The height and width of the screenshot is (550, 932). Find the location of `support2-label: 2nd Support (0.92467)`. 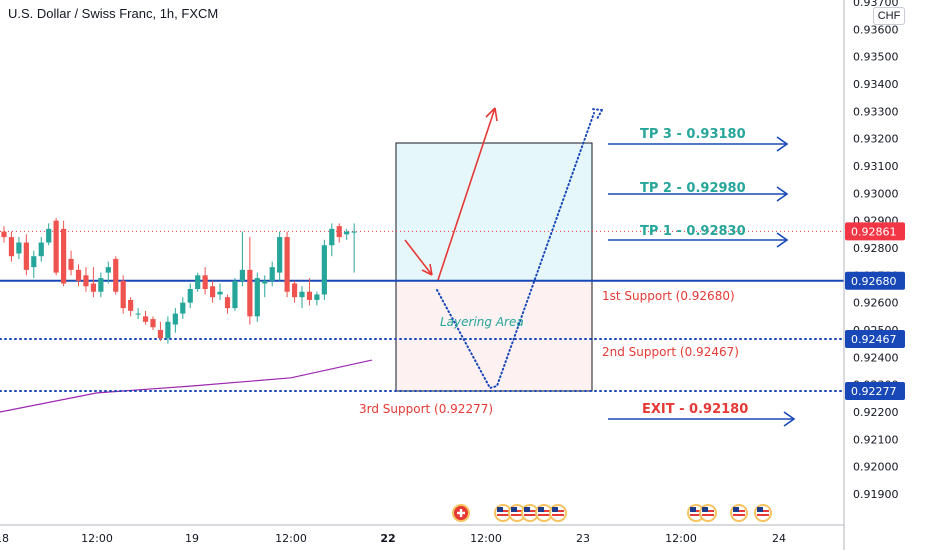

support2-label: 2nd Support (0.92467) is located at coordinates (670, 352).